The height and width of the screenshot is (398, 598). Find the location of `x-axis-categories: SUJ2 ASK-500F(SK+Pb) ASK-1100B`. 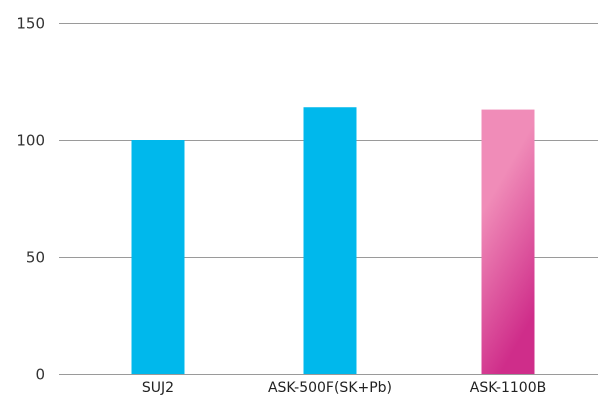

x-axis-categories: SUJ2 ASK-500F(SK+Pb) ASK-1100B is located at coordinates (344, 388).